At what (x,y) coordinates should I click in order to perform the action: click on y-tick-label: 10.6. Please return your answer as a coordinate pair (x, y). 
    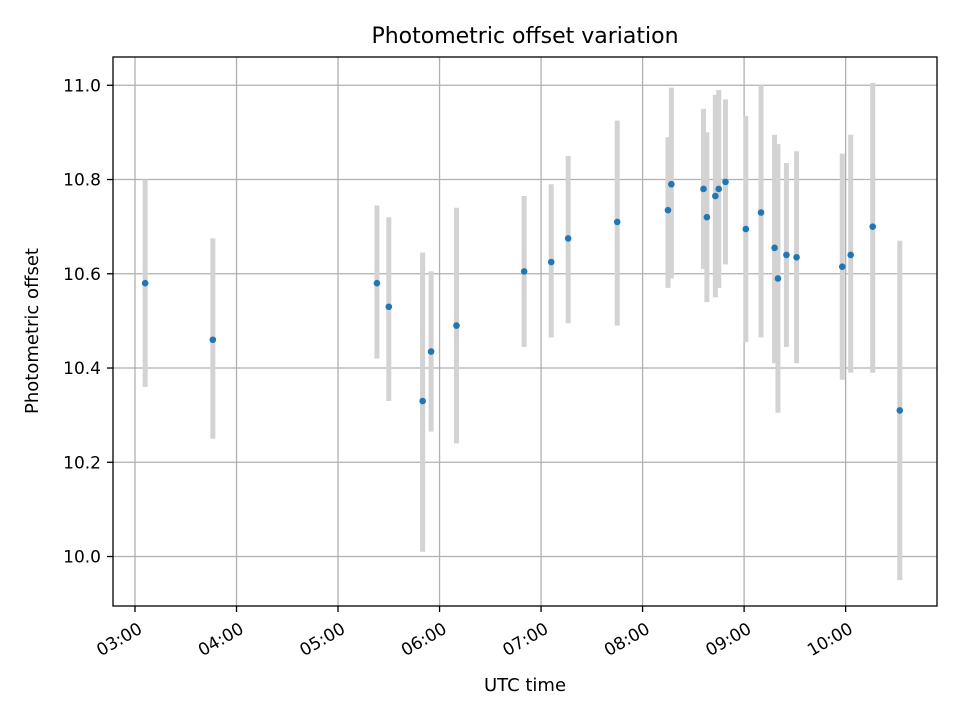
    Looking at the image, I should click on (82, 275).